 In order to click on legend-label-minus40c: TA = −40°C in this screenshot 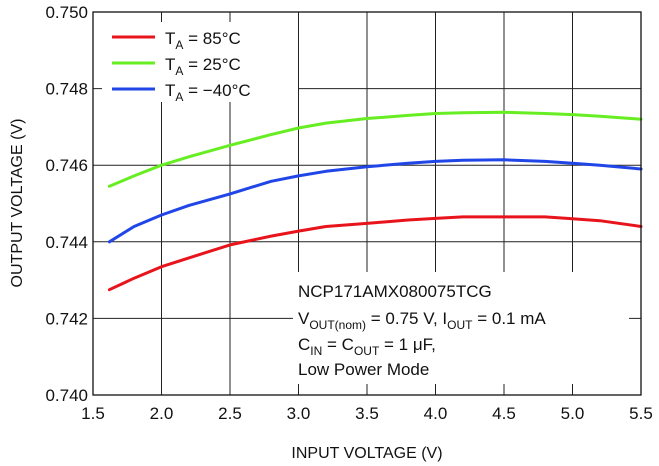, I will do `click(208, 92)`.